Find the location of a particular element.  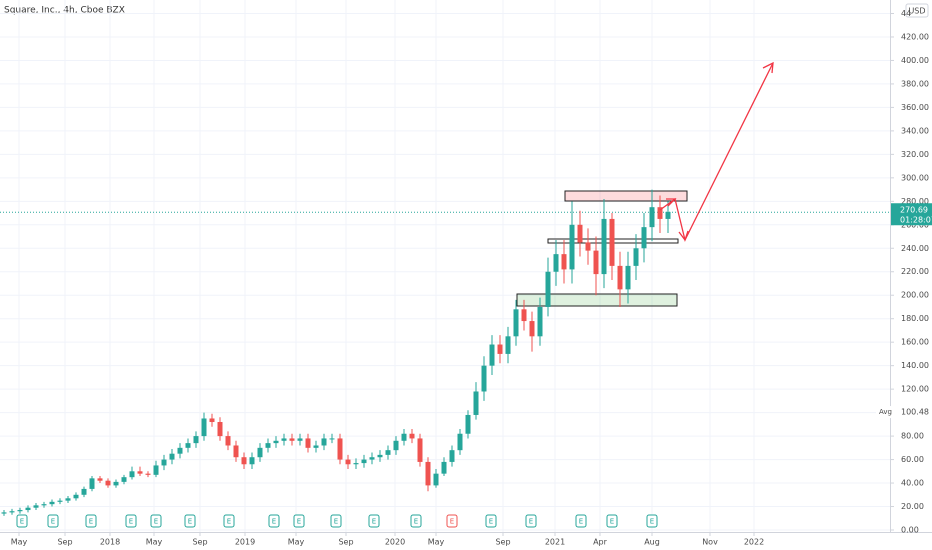

chart-title: Square, Inc., 4h, Cboe BZX is located at coordinates (64, 11).